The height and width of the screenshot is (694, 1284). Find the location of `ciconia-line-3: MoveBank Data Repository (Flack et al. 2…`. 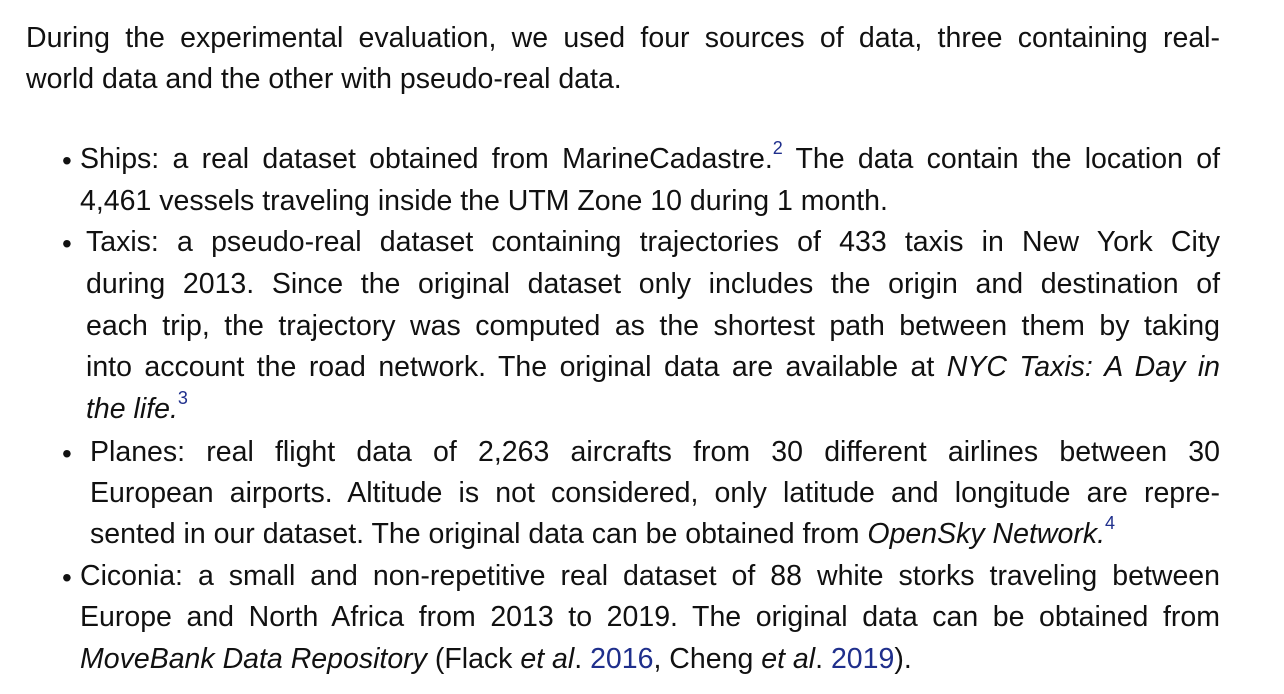

ciconia-line-3: MoveBank Data Repository (Flack et al. 2… is located at coordinates (496, 659).